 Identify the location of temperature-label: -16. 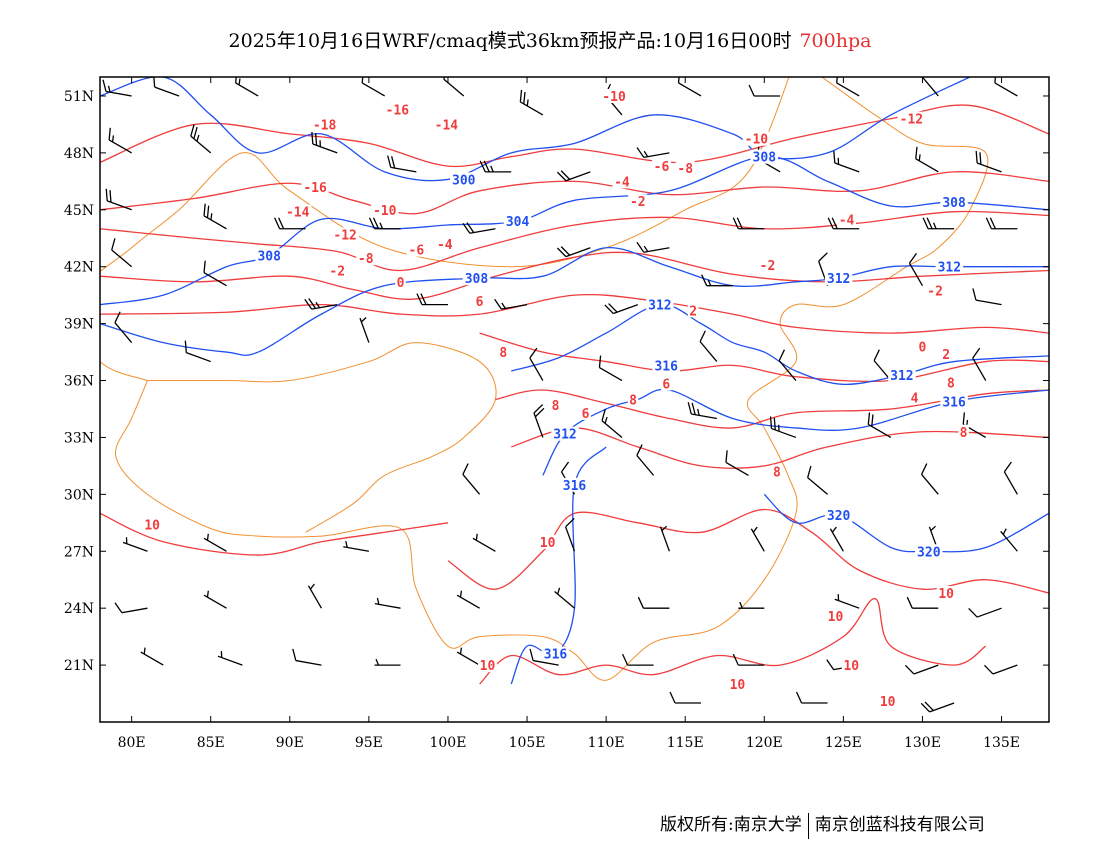
(315, 188).